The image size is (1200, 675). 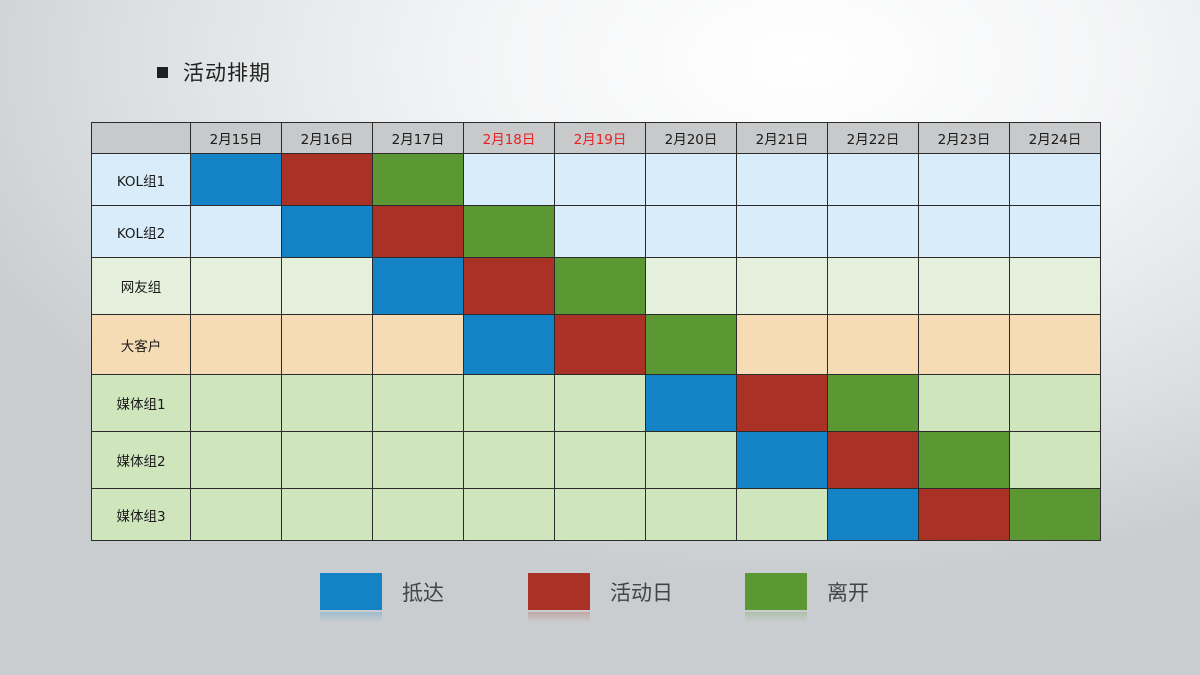 I want to click on date-header: 2月22日, so click(x=873, y=138).